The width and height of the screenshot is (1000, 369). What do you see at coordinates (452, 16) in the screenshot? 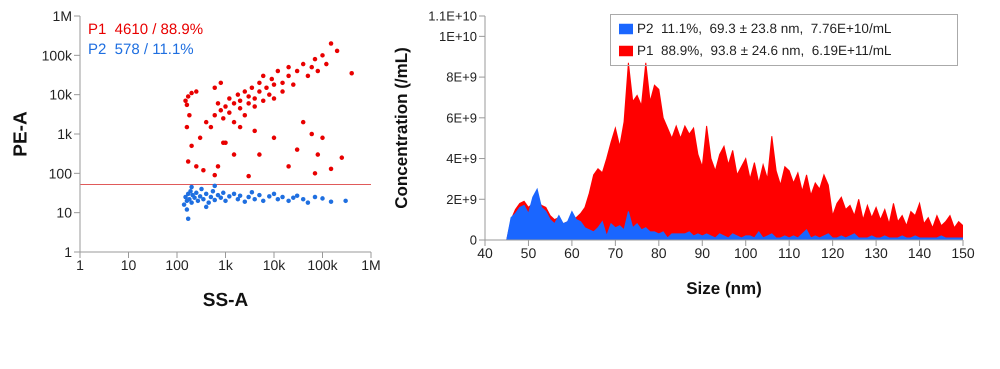
I see `y-tick-label: 1.1E+10` at bounding box center [452, 16].